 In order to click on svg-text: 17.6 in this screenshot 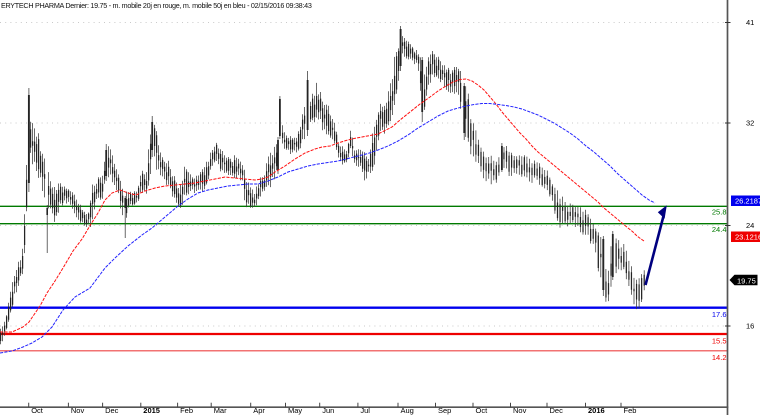, I will do `click(719, 314)`.